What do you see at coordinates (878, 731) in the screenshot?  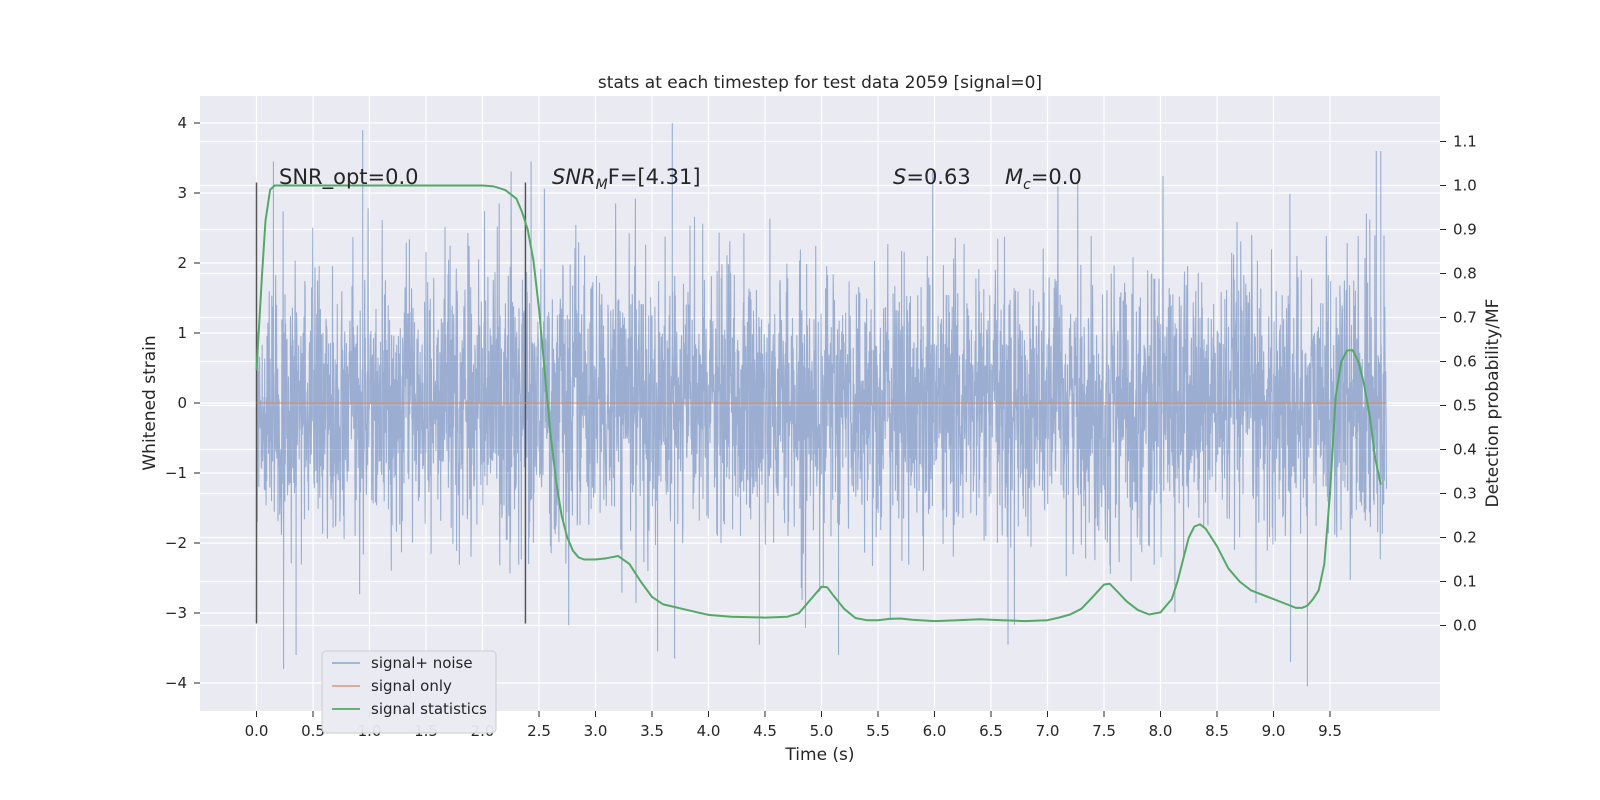 I see `x-tick-label-11: 5.5` at bounding box center [878, 731].